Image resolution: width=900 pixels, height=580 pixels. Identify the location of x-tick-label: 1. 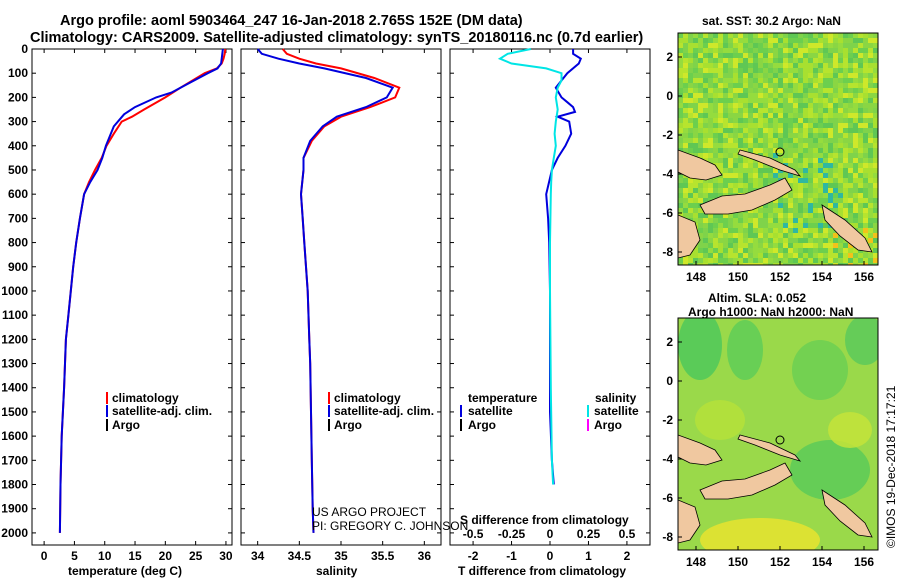
(588, 556).